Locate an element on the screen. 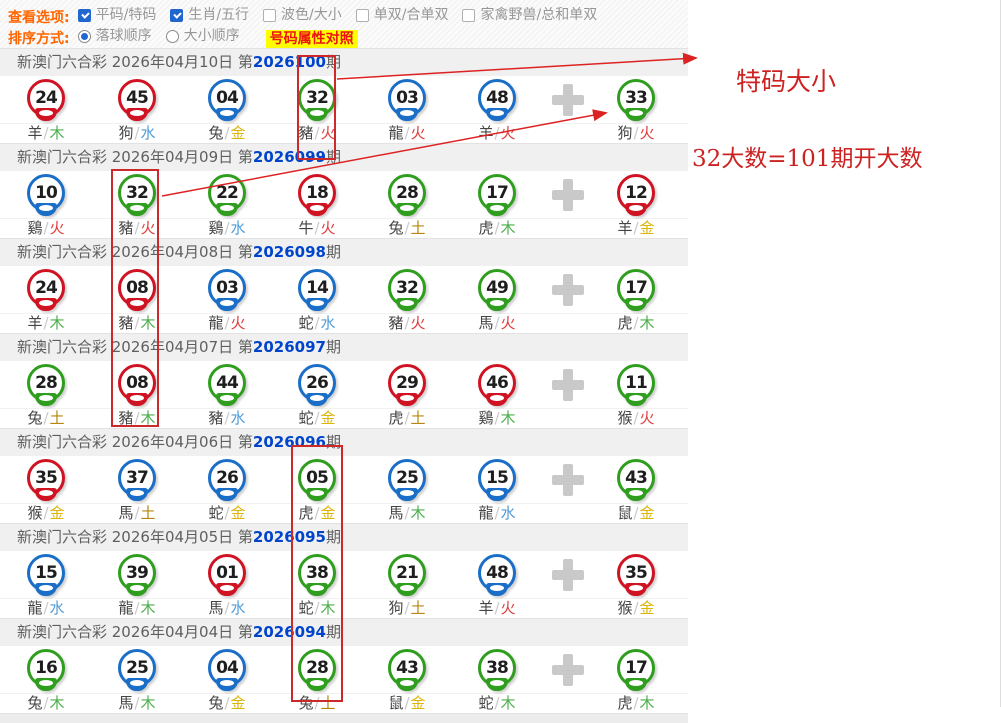  ball-cell: 38 is located at coordinates (497, 669).